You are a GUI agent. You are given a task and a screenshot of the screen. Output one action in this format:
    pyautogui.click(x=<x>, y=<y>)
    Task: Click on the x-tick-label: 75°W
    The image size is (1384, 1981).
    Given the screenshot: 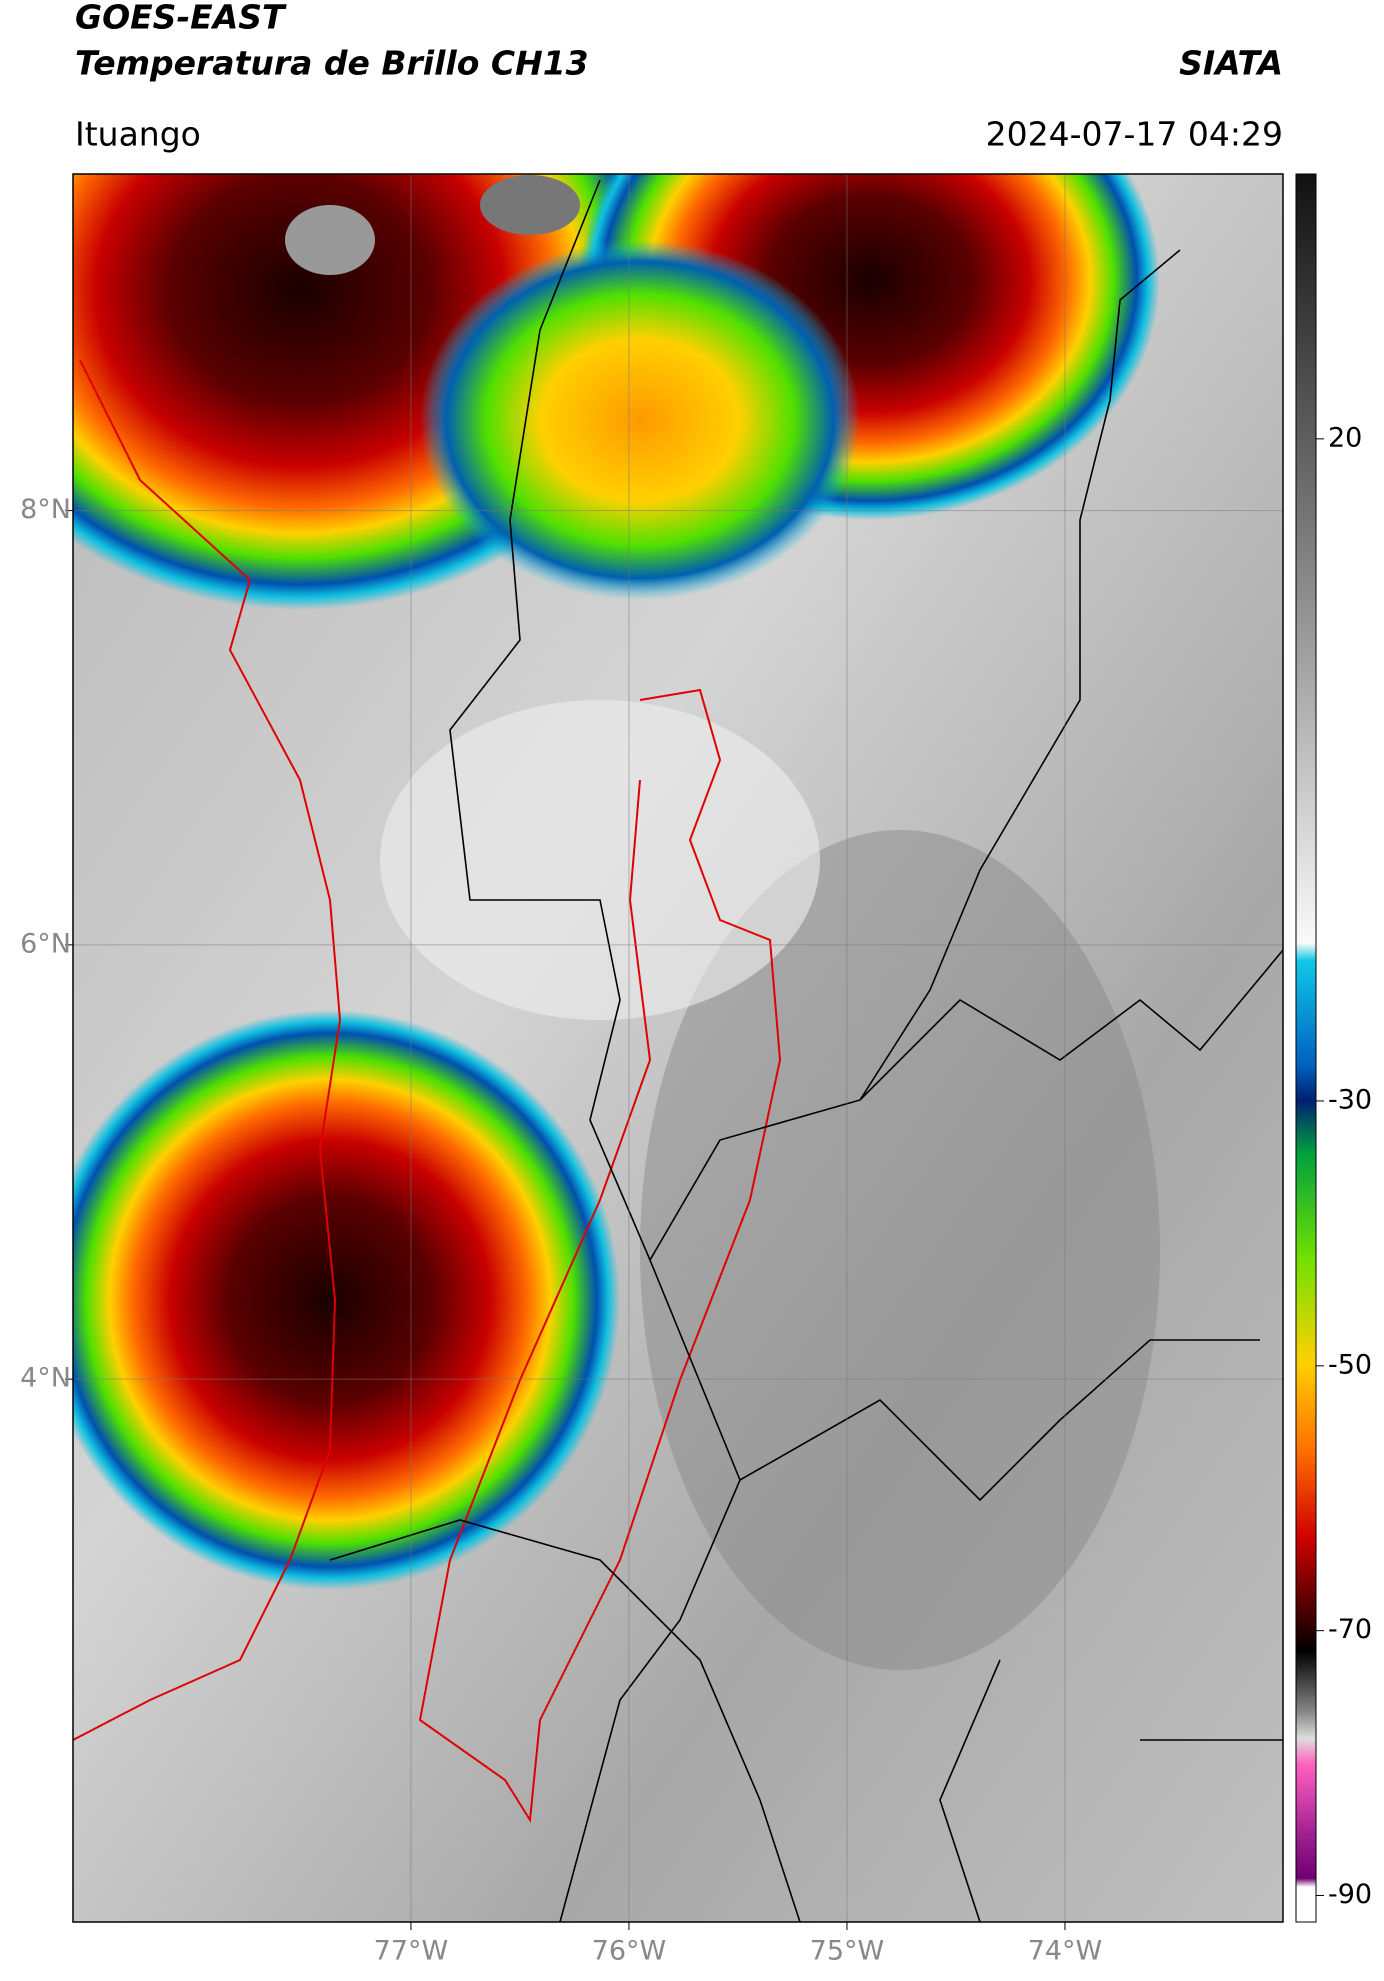 What is the action you would take?
    pyautogui.click(x=847, y=1951)
    